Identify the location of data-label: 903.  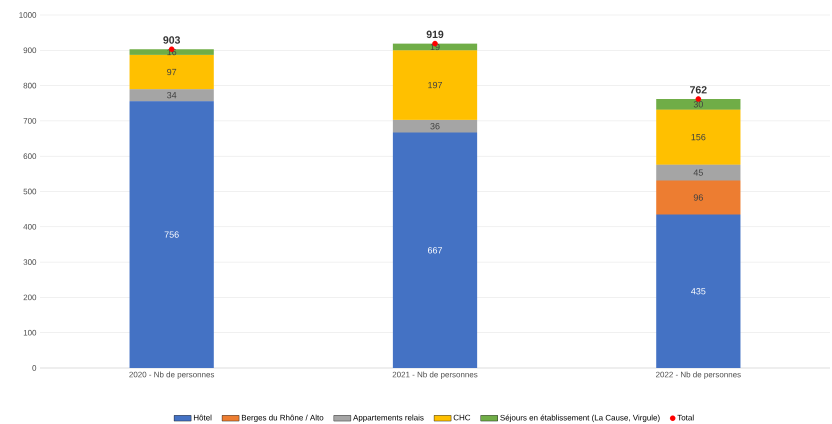
(171, 40).